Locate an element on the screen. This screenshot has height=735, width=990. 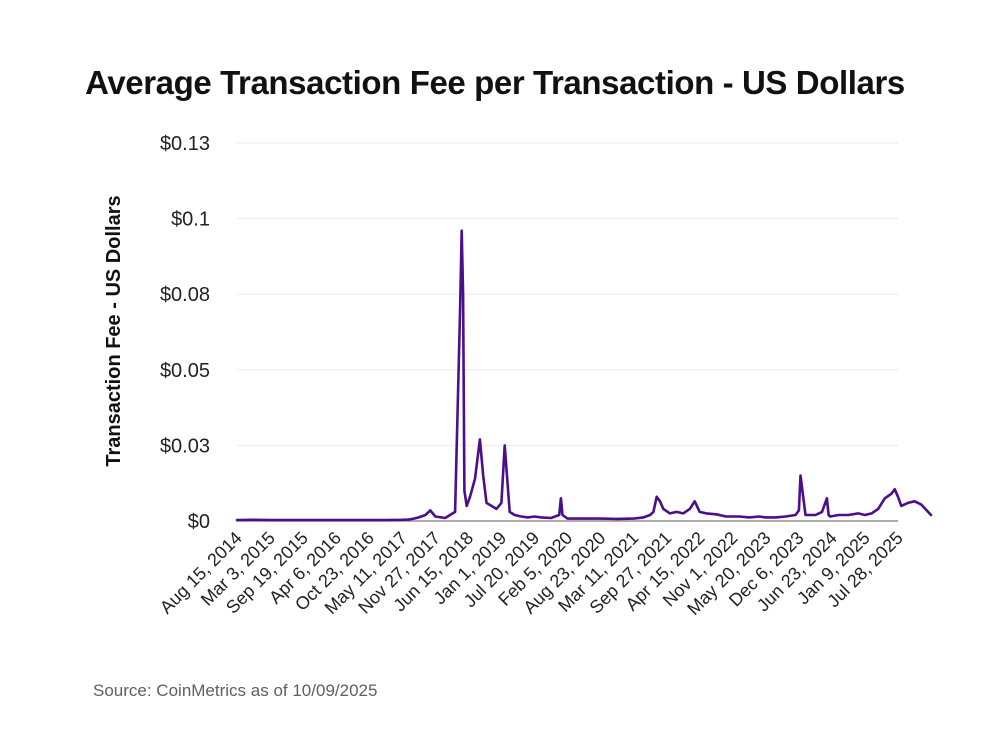
y-axis-ticks: $0 $0.03 $0.05 $0.08 $0.1 $0.13 is located at coordinates (185, 333).